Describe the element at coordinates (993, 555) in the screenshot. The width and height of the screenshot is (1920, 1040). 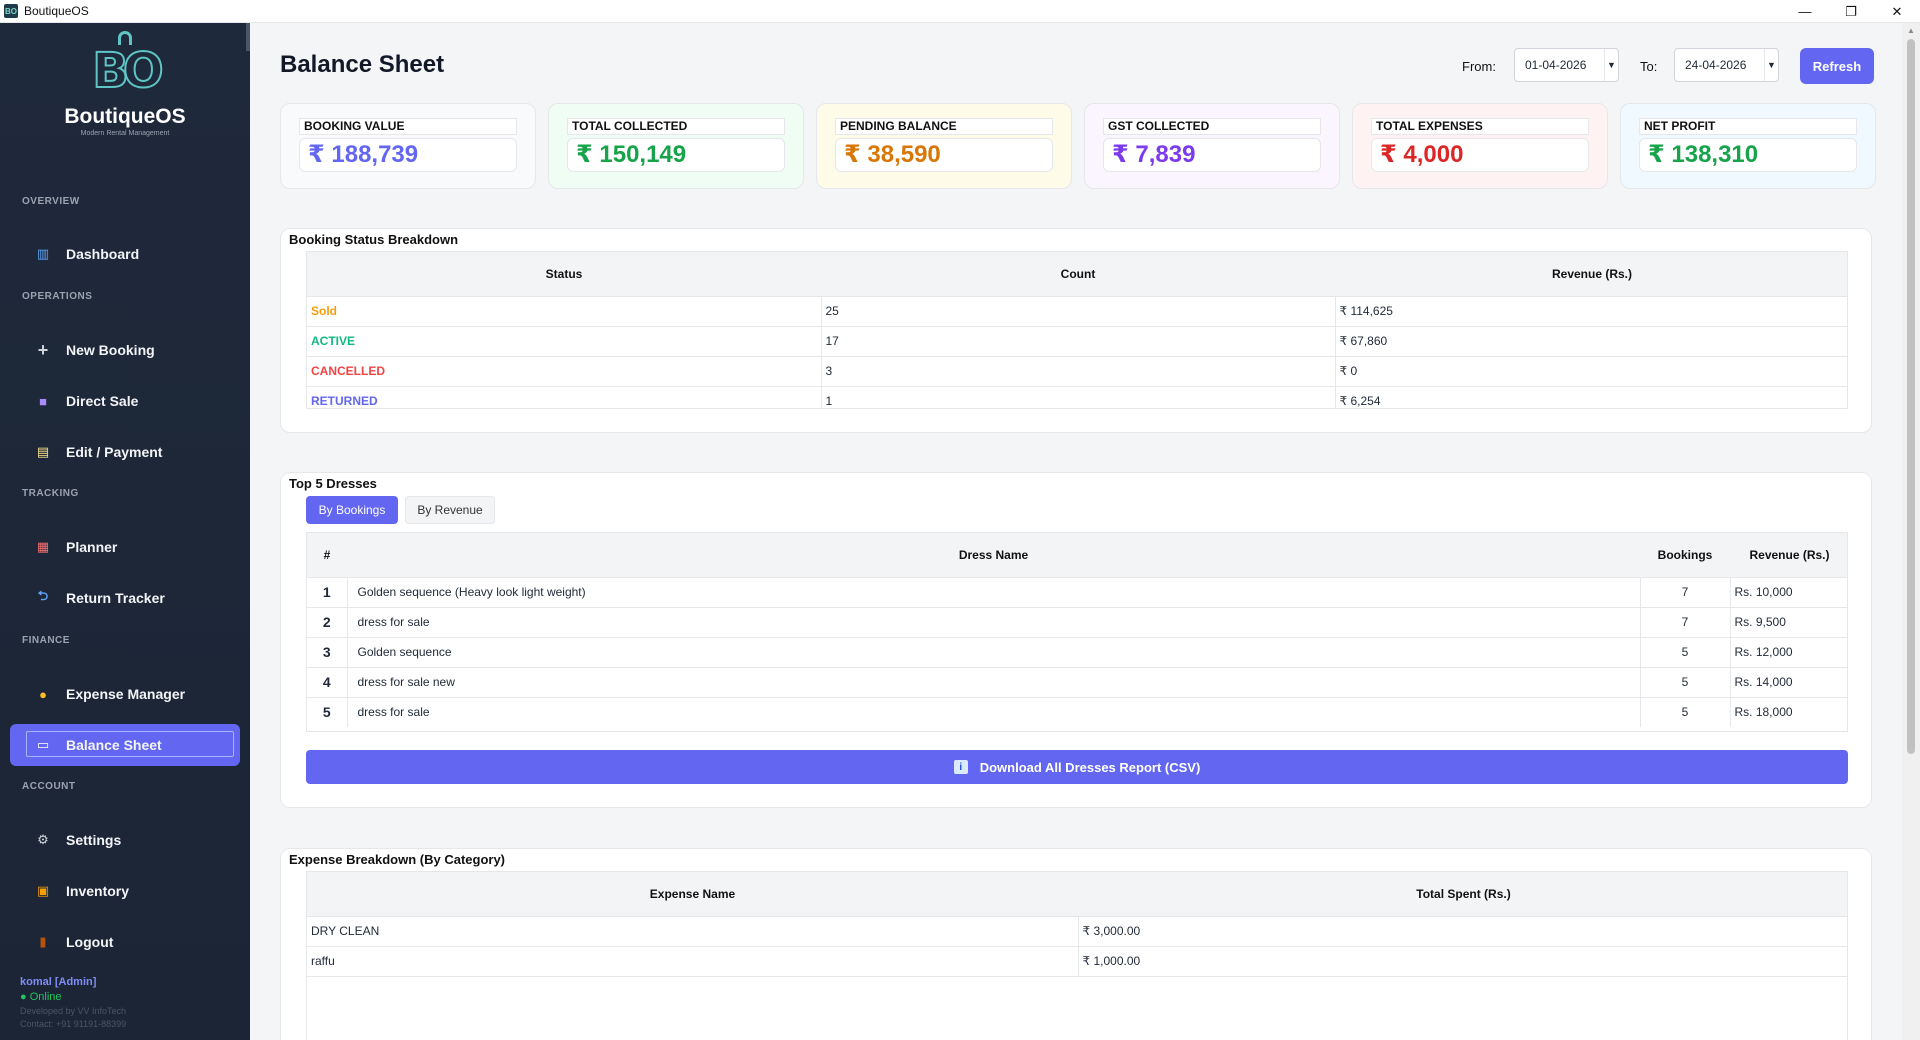
I see `column-header: Dress Name` at that location.